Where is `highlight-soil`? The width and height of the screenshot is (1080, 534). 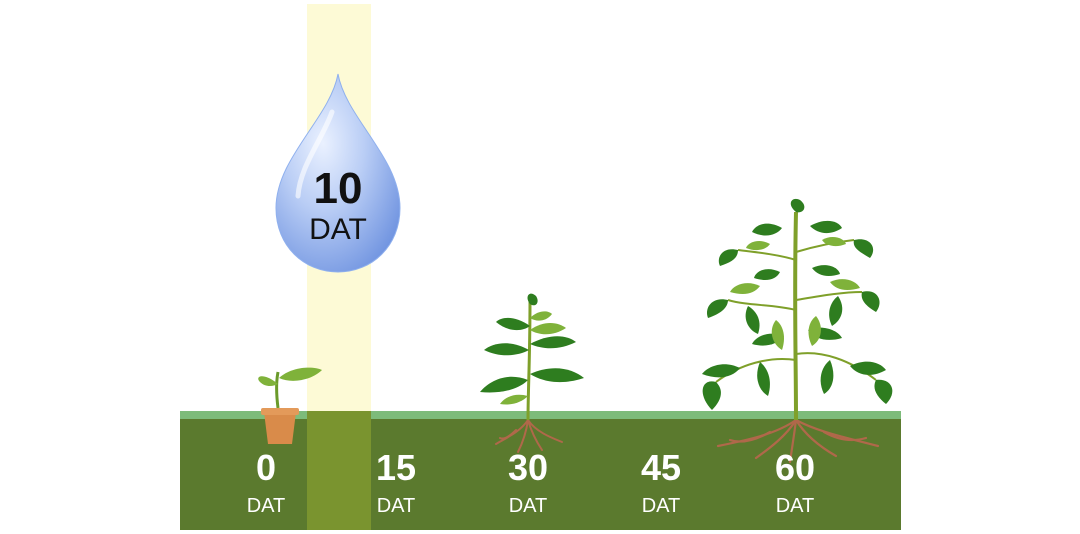 highlight-soil is located at coordinates (339, 470).